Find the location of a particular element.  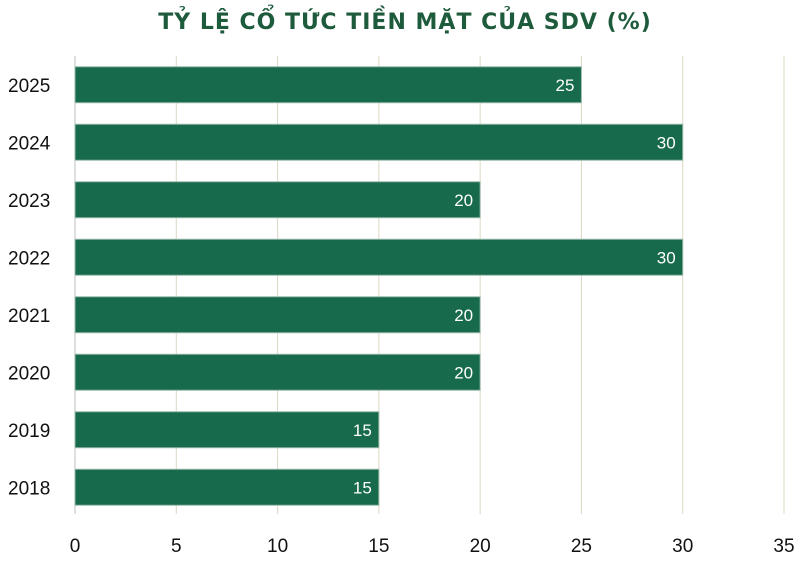

data-label-2025: 25 is located at coordinates (565, 85).